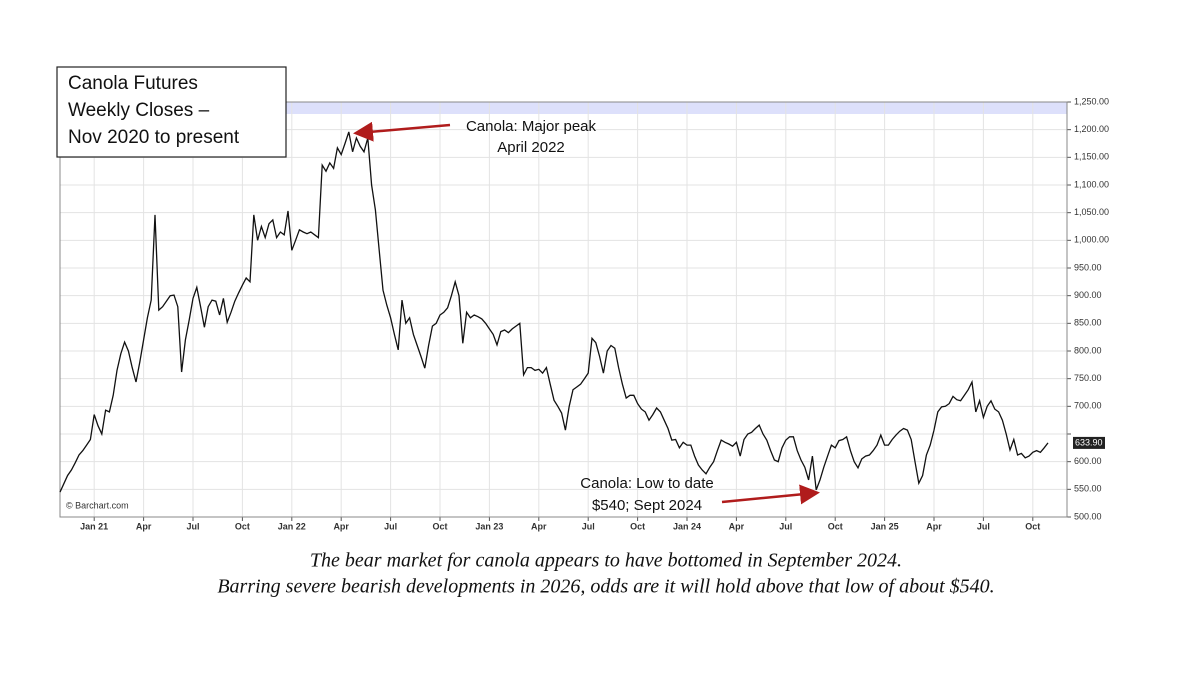  Describe the element at coordinates (531, 126) in the screenshot. I see `annotation: Canola: Major peak` at that location.